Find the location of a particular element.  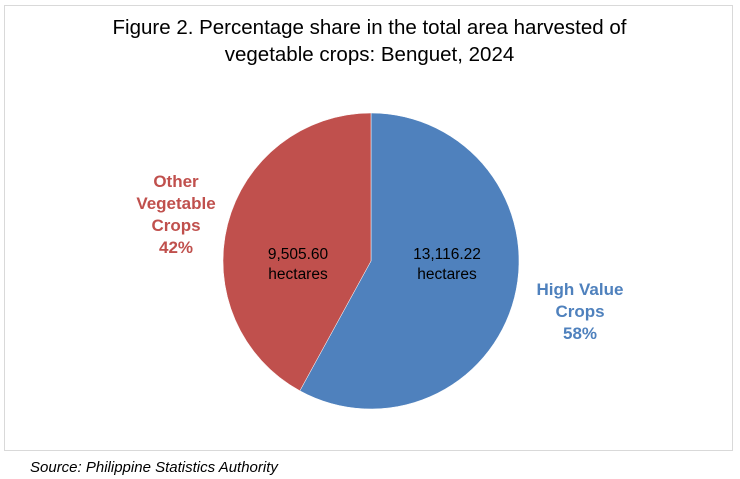

slice-label-high-value-crops: High Value Crops 58% is located at coordinates (580, 312).